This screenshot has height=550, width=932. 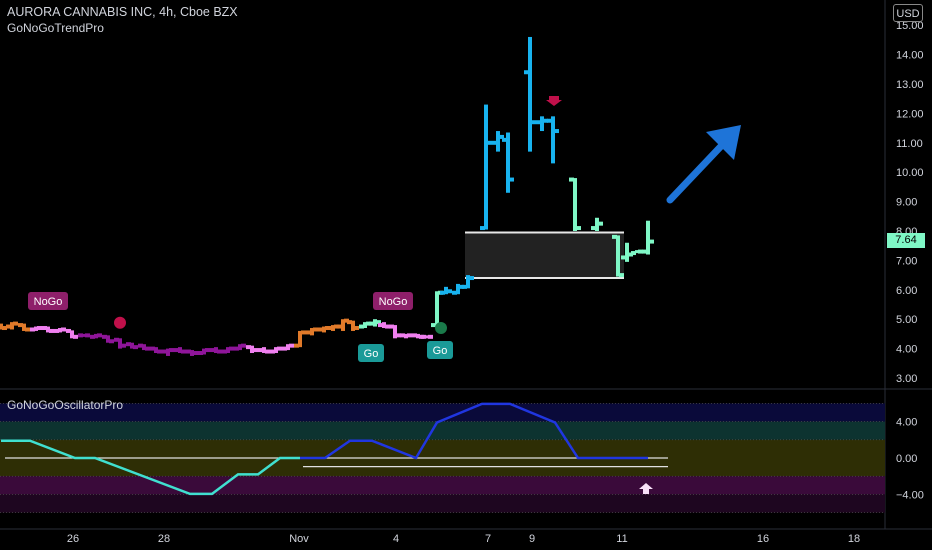 I want to click on oscillator-tick: −4.00, so click(x=910, y=495).